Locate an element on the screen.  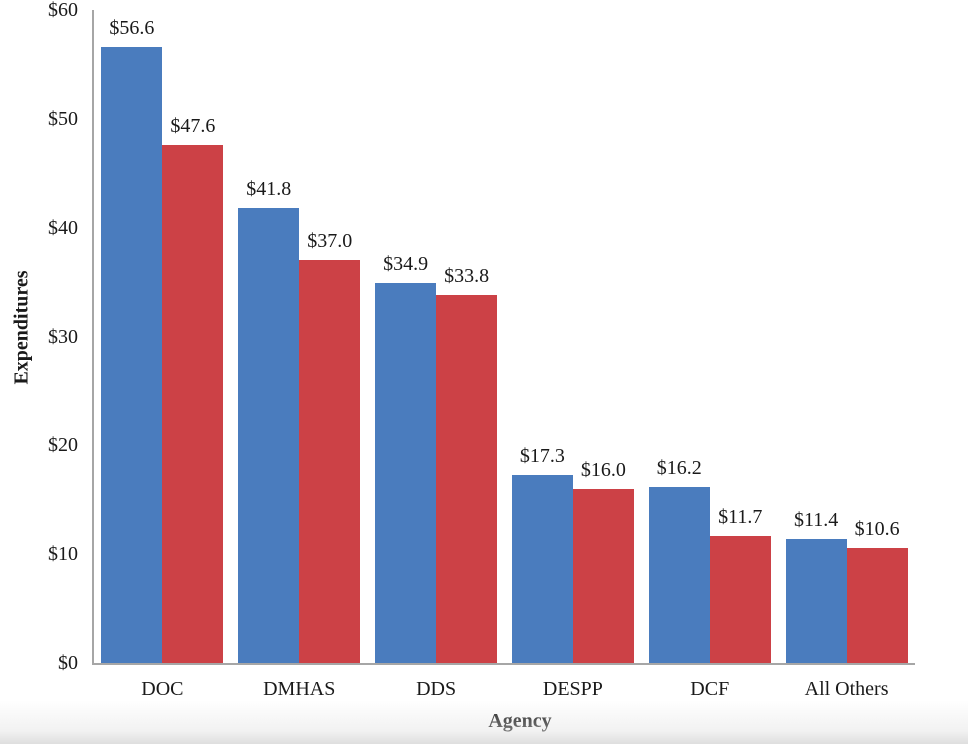
bar-data-label: $41.8 is located at coordinates (269, 189).